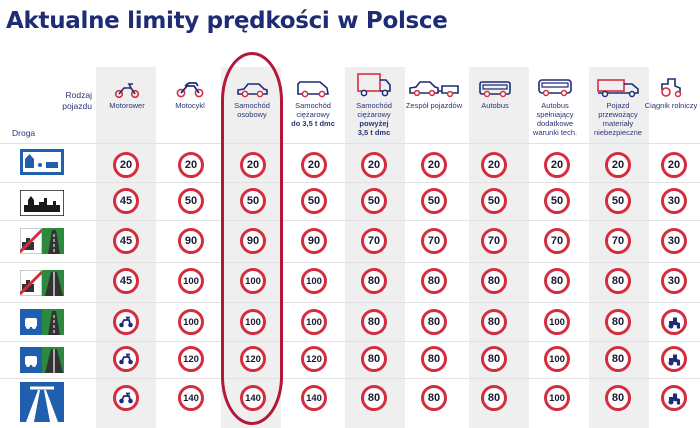 Image resolution: width=700 pixels, height=428 pixels. What do you see at coordinates (374, 85) in the screenshot?
I see `truck-icon` at bounding box center [374, 85].